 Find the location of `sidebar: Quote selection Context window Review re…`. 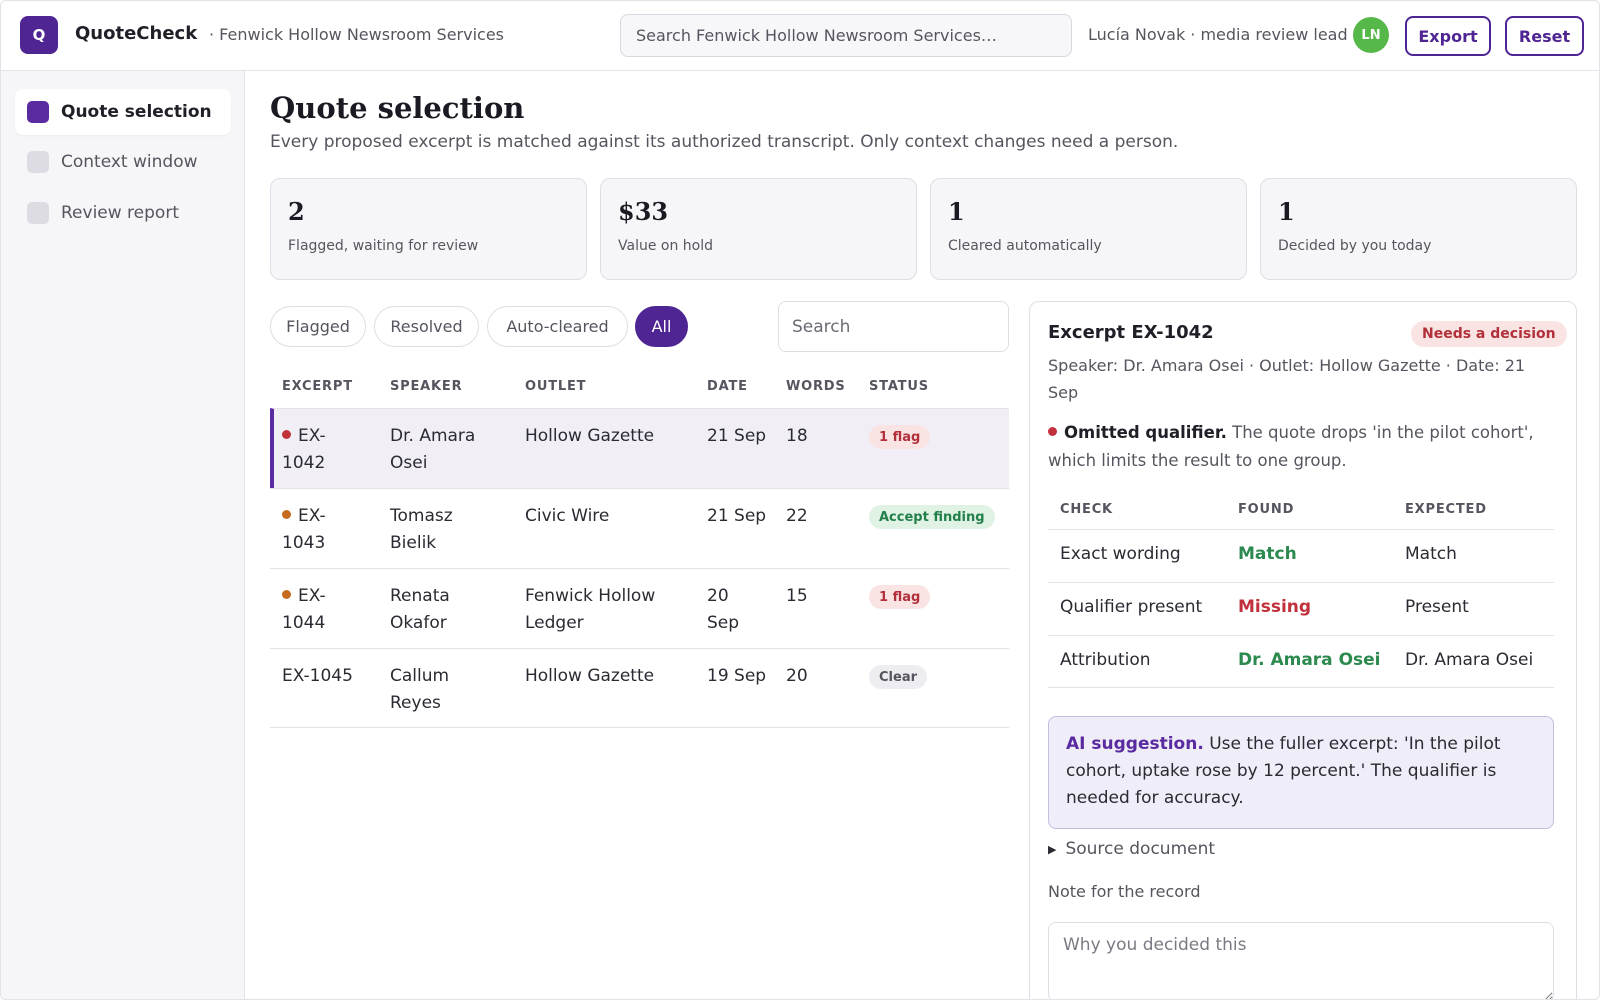

sidebar: Quote selection Context window Review re… is located at coordinates (123, 535).